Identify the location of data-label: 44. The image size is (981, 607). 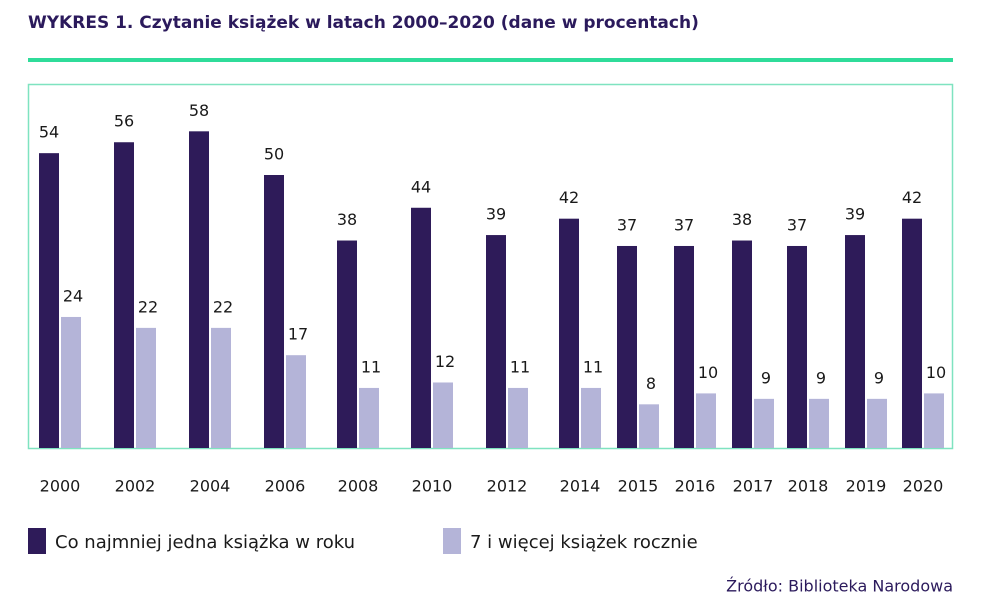
(421, 186).